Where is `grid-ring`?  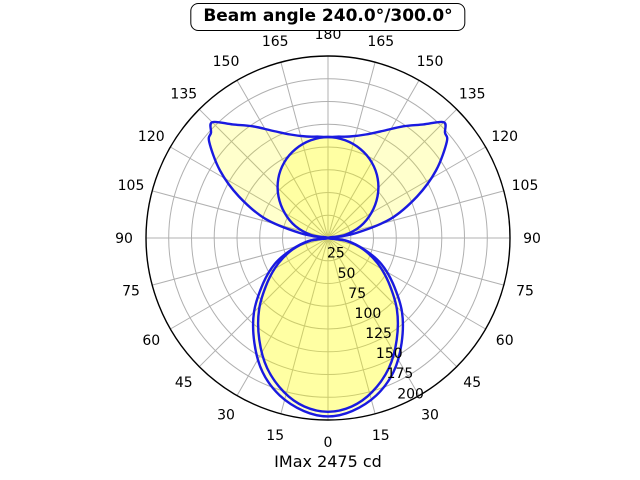
grid-ring is located at coordinates (328, 238).